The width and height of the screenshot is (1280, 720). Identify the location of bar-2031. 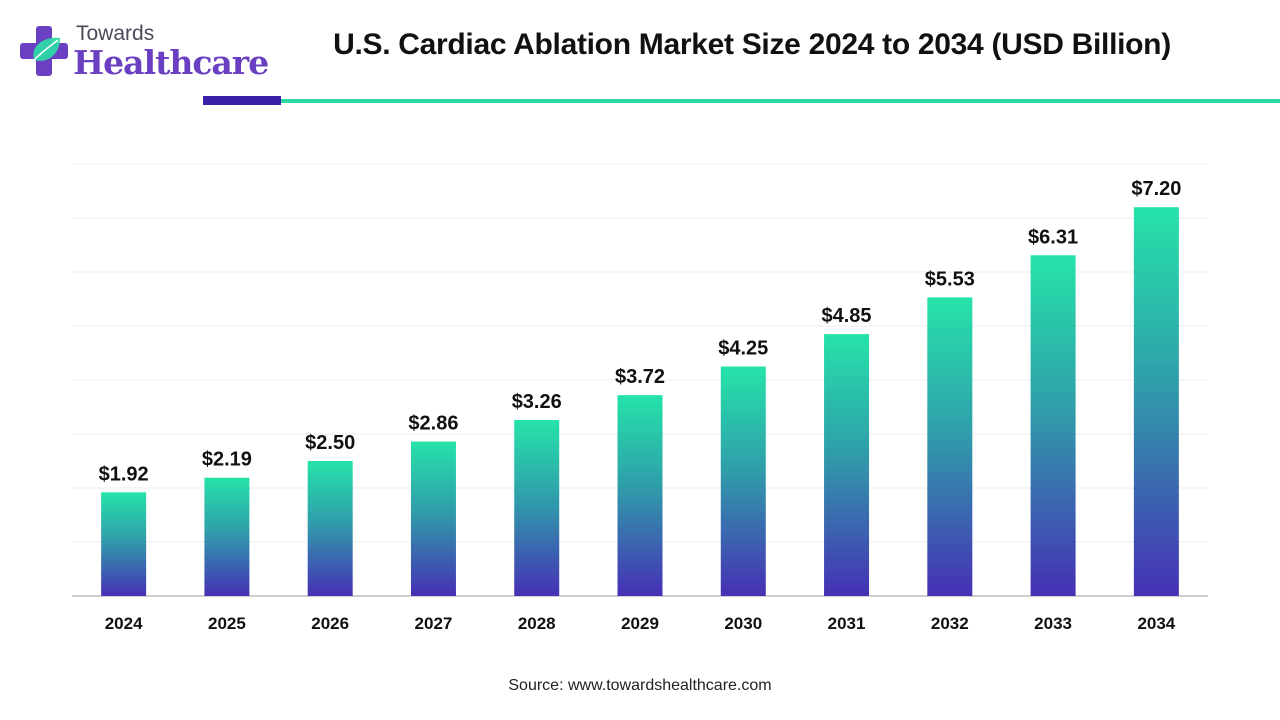
(847, 465).